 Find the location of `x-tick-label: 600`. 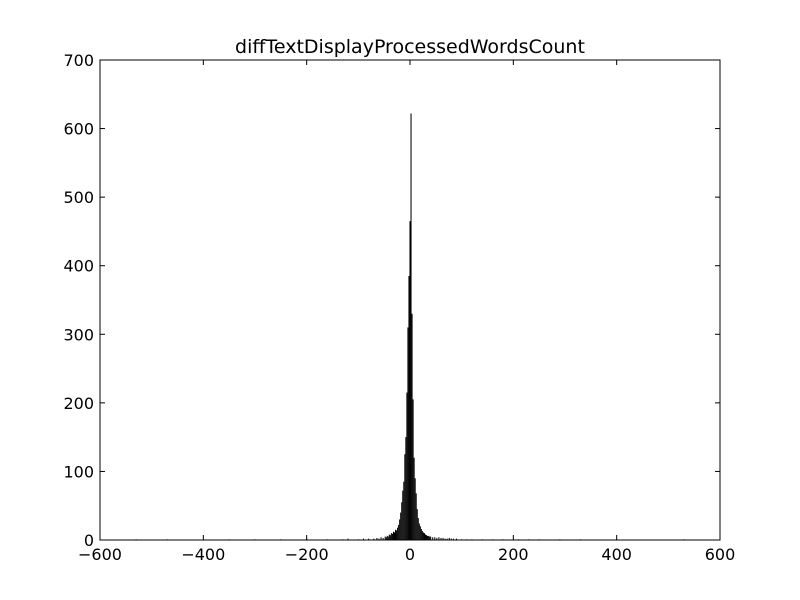

x-tick-label: 600 is located at coordinates (720, 554).